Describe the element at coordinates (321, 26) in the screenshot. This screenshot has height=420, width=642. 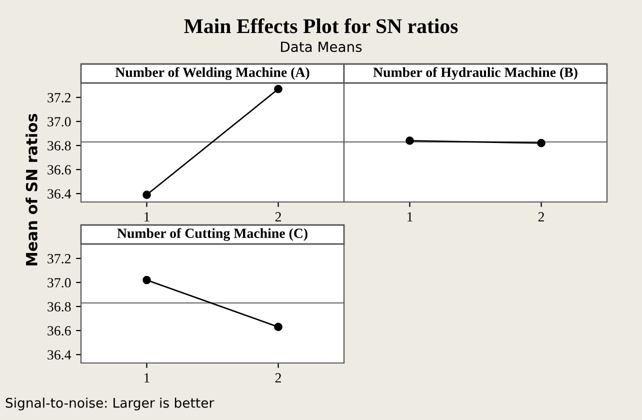
I see `text: Main Effects Plot for SN ratios` at that location.